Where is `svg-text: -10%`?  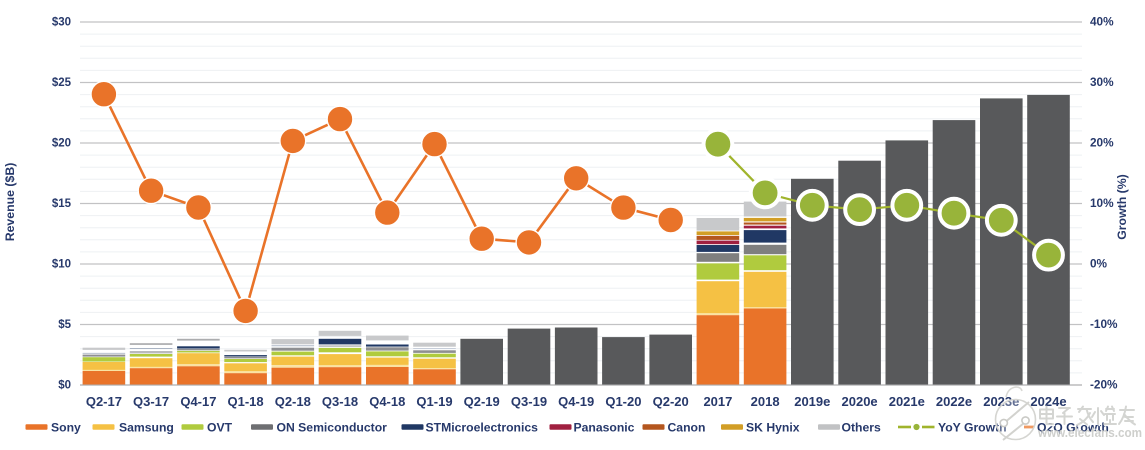 svg-text: -10% is located at coordinates (1104, 324).